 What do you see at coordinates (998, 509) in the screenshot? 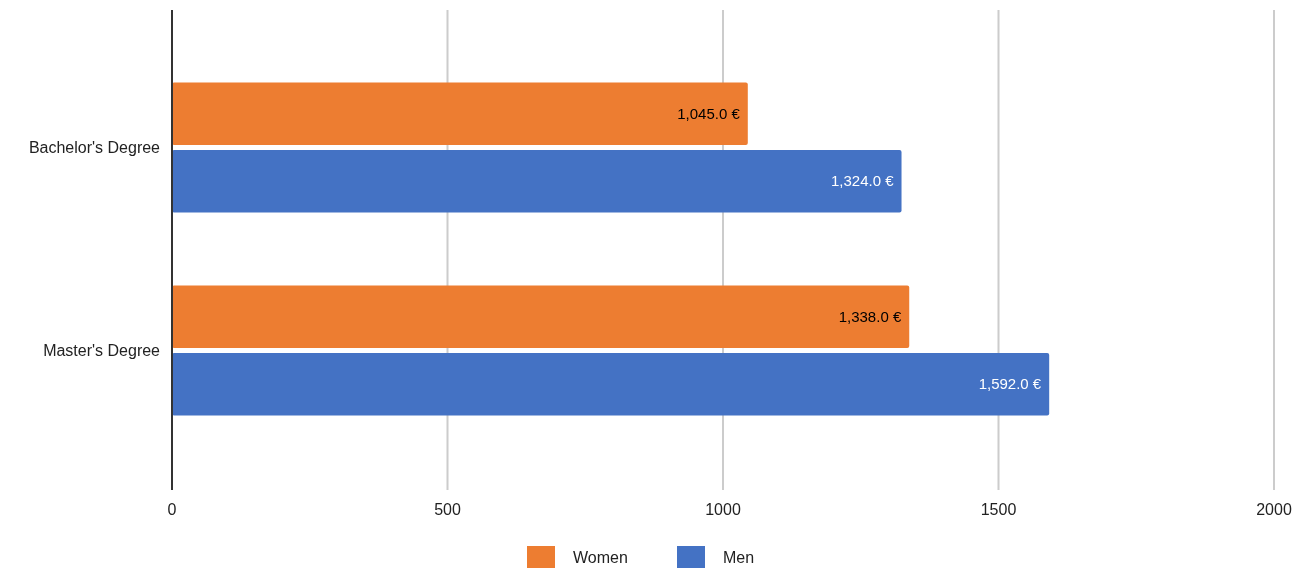
I see `x-tick-label: 1500` at bounding box center [998, 509].